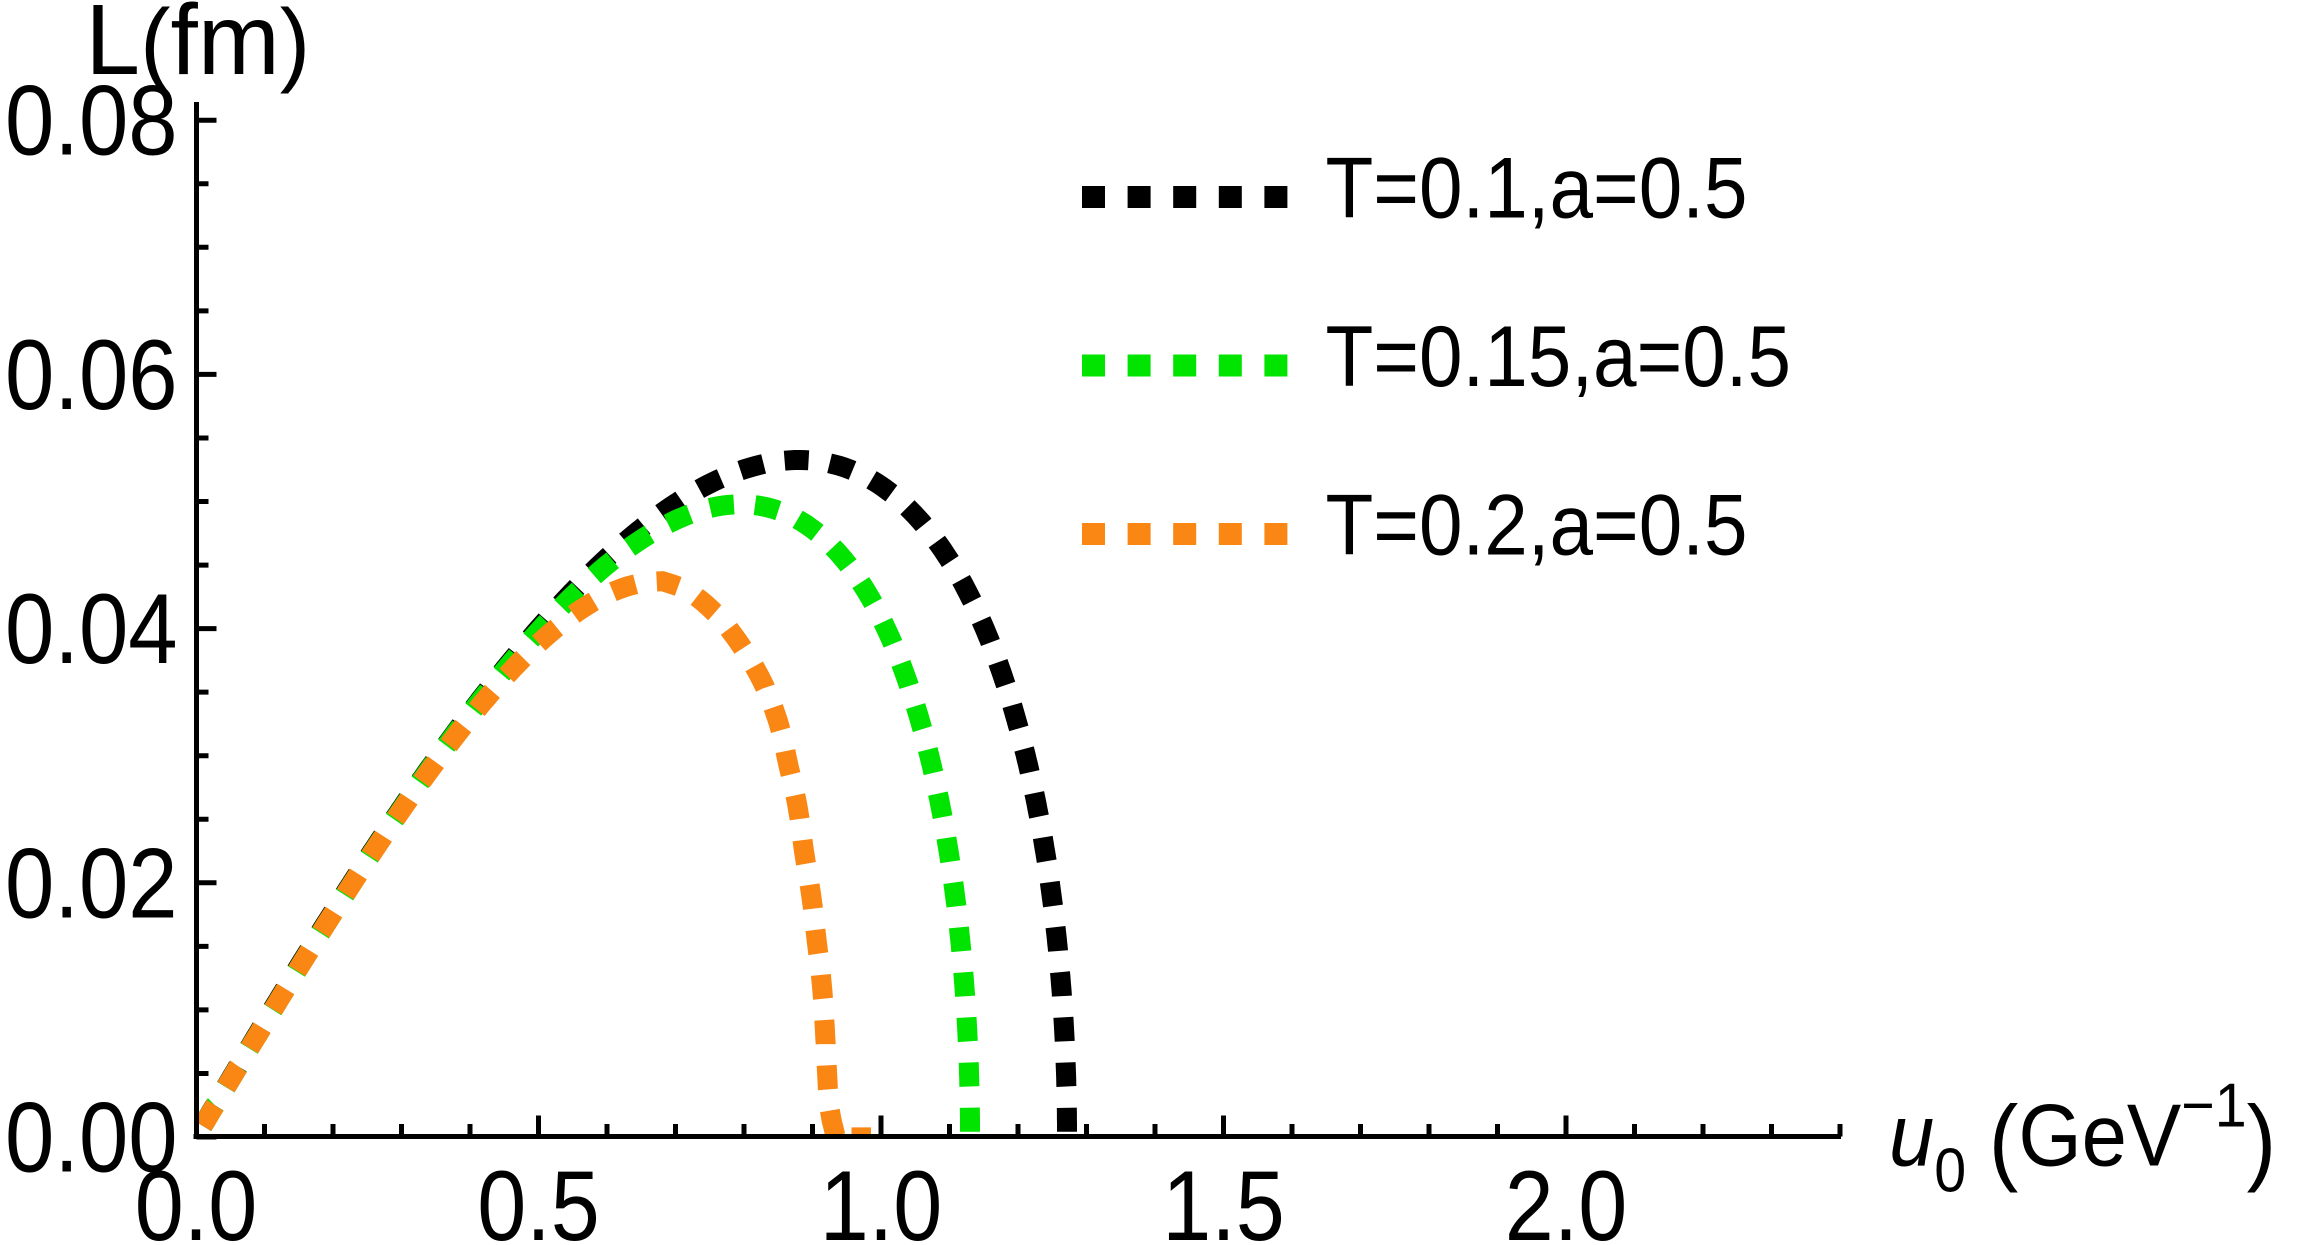 This screenshot has width=2303, height=1245. Describe the element at coordinates (91, 1137) in the screenshot. I see `svg-text: 0.00` at that location.